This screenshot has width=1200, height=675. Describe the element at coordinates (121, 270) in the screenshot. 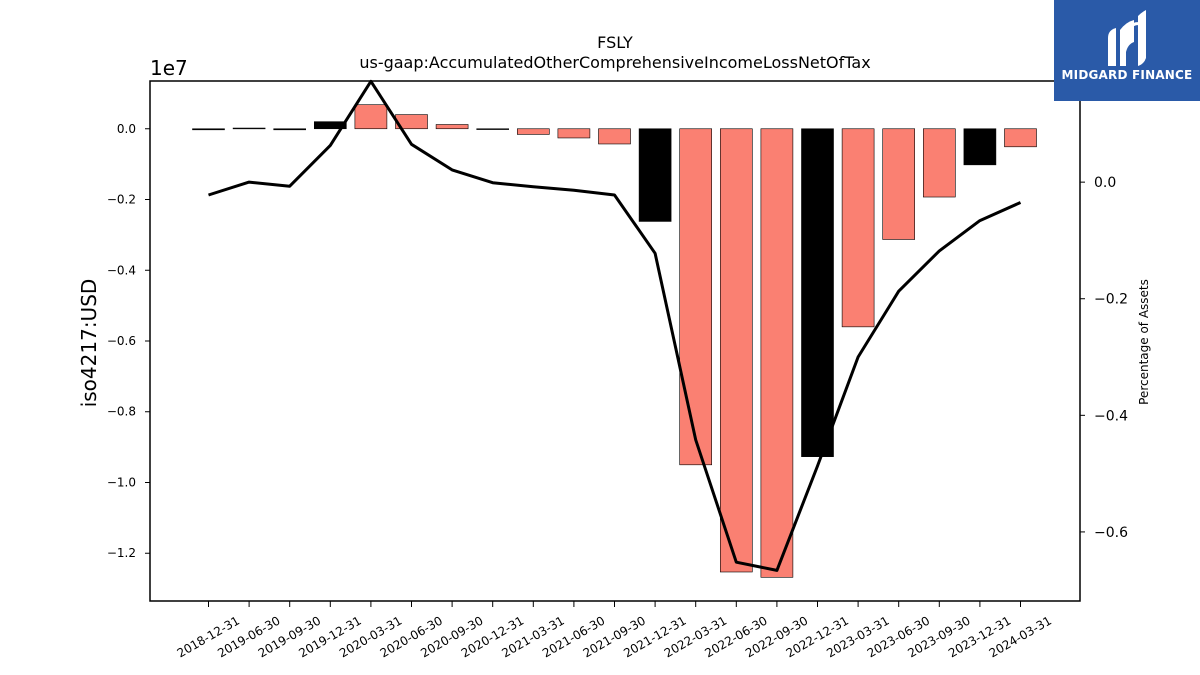

I see `y-tick-label: −0.4` at that location.